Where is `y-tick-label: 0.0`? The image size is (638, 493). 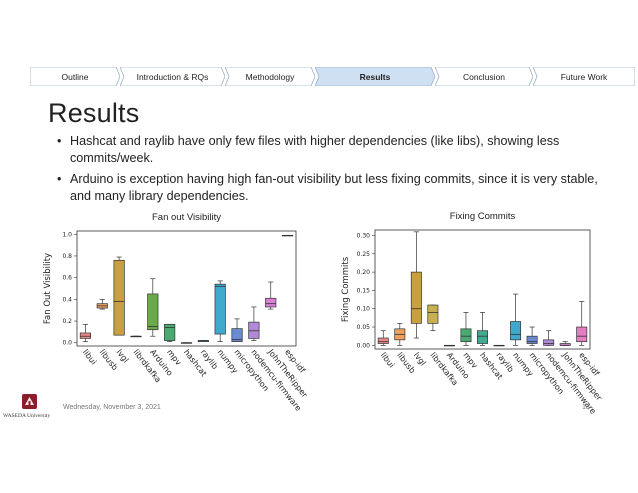
y-tick-label: 0.0 is located at coordinates (67, 343).